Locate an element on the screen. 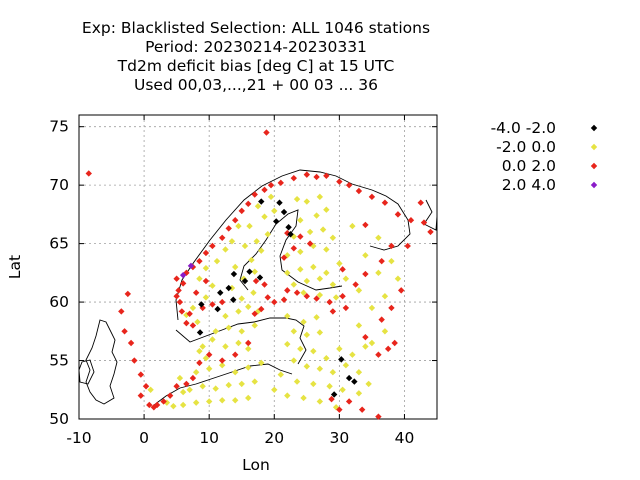 The image size is (640, 480). series-group is located at coordinates (277, 298).